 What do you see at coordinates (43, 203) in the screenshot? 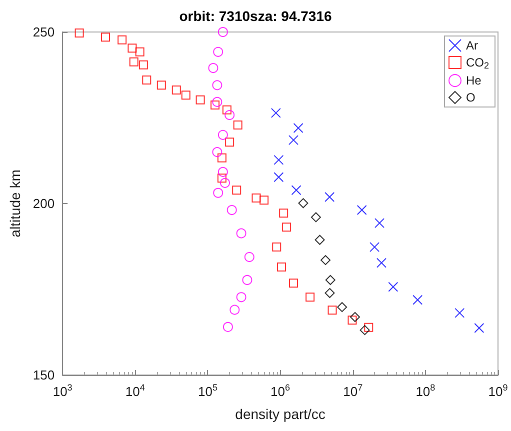
I see `y-tick-label: 200` at bounding box center [43, 203].